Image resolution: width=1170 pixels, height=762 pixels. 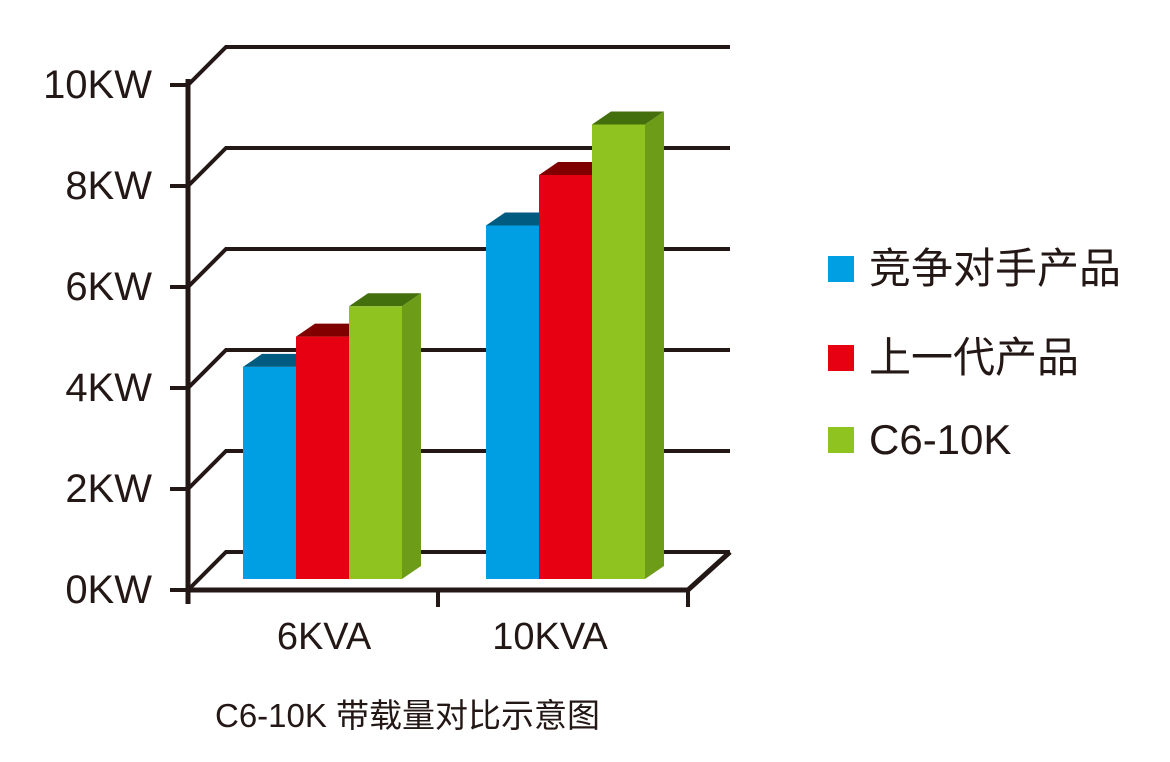 I want to click on legend-item-c6-10k: C6-10K, so click(x=919, y=440).